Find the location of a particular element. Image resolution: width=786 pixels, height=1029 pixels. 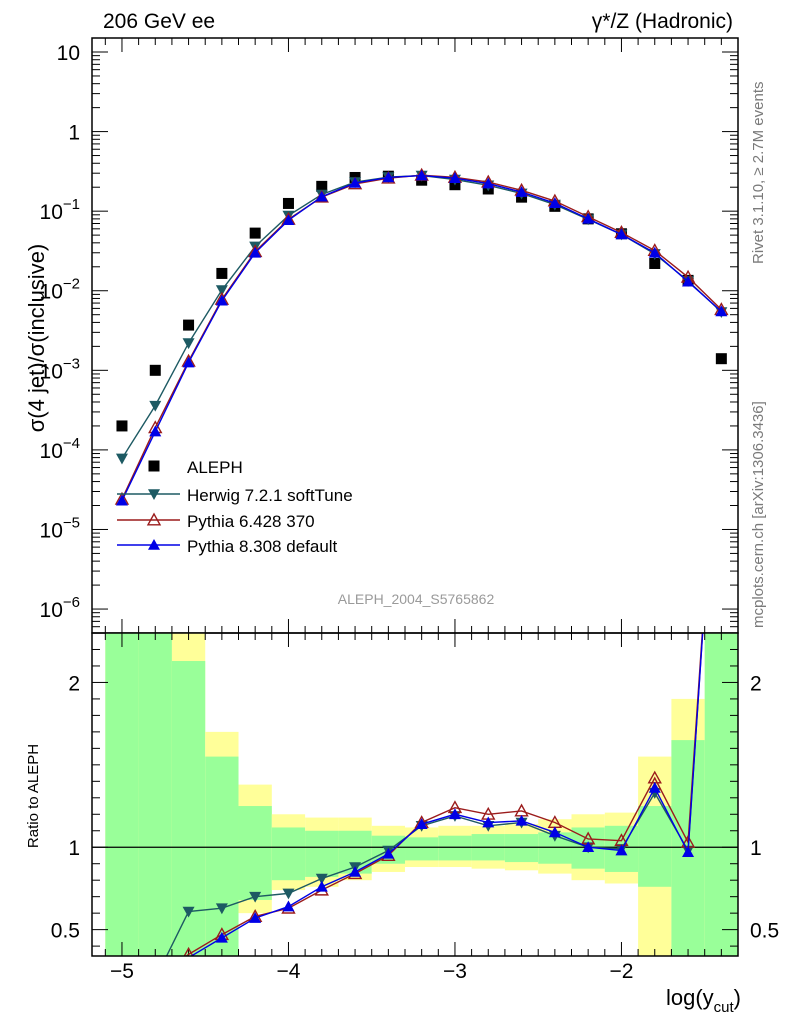

main-y-tick-label: 10⁻⁴ is located at coordinates (60, 449).